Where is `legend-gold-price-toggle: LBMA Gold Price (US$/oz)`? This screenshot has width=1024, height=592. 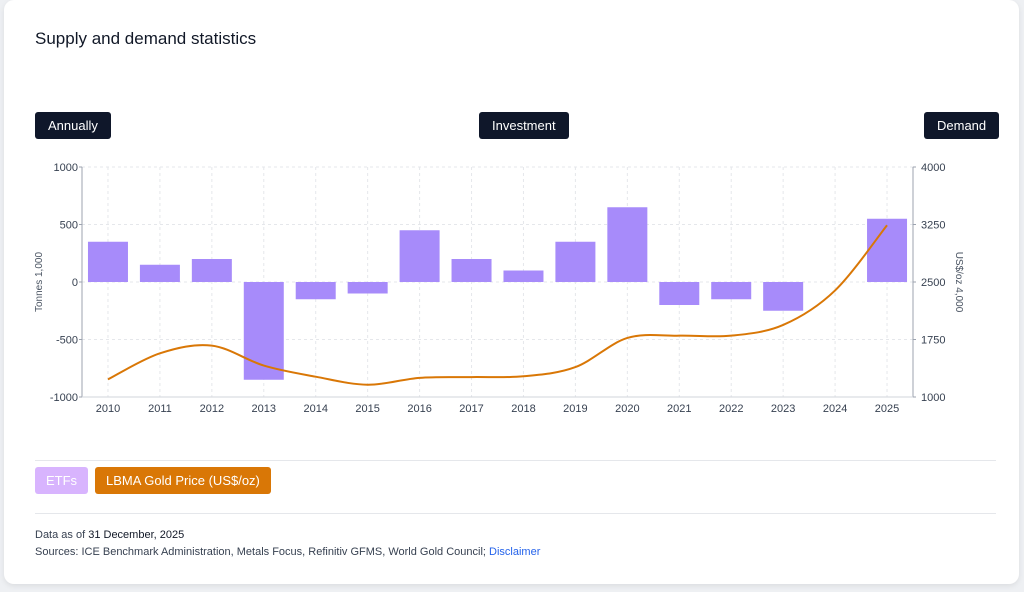 legend-gold-price-toggle: LBMA Gold Price (US$/oz) is located at coordinates (183, 480).